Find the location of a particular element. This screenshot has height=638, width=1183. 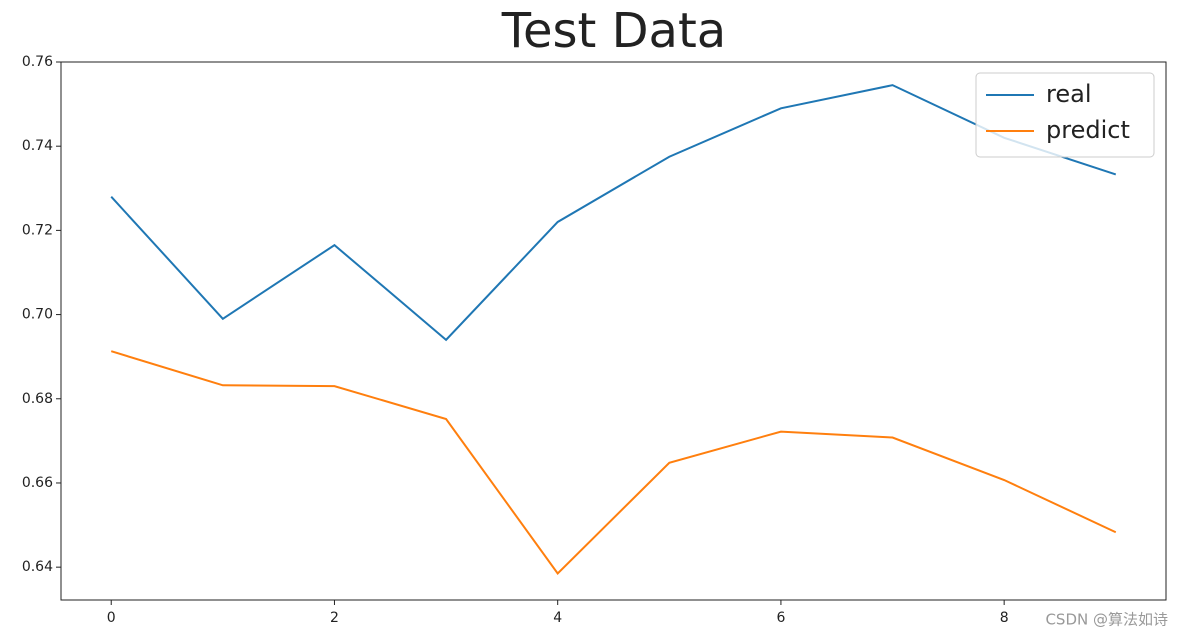

y-tick-label: 0.68 is located at coordinates (37, 399).